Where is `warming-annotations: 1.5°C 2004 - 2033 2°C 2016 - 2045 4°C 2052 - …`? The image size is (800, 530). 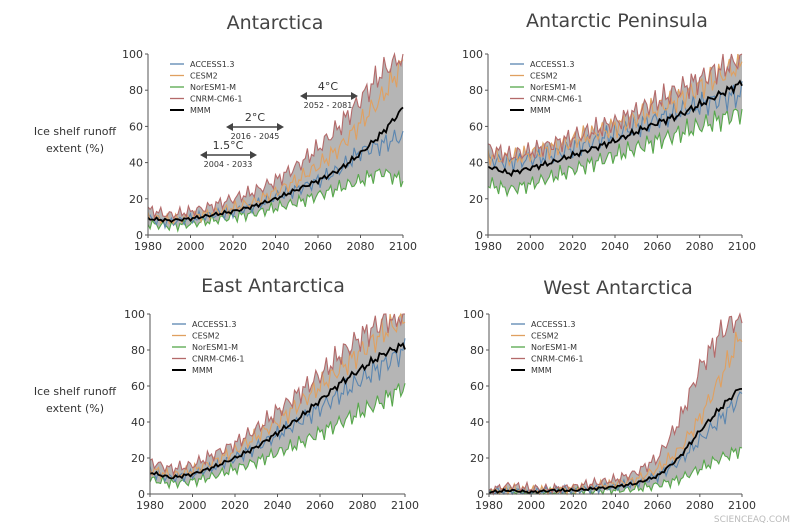
warming-annotations: 1.5°C 2004 - 2033 2°C 2016 - 2045 4°C 2052 - … is located at coordinates (279, 124).